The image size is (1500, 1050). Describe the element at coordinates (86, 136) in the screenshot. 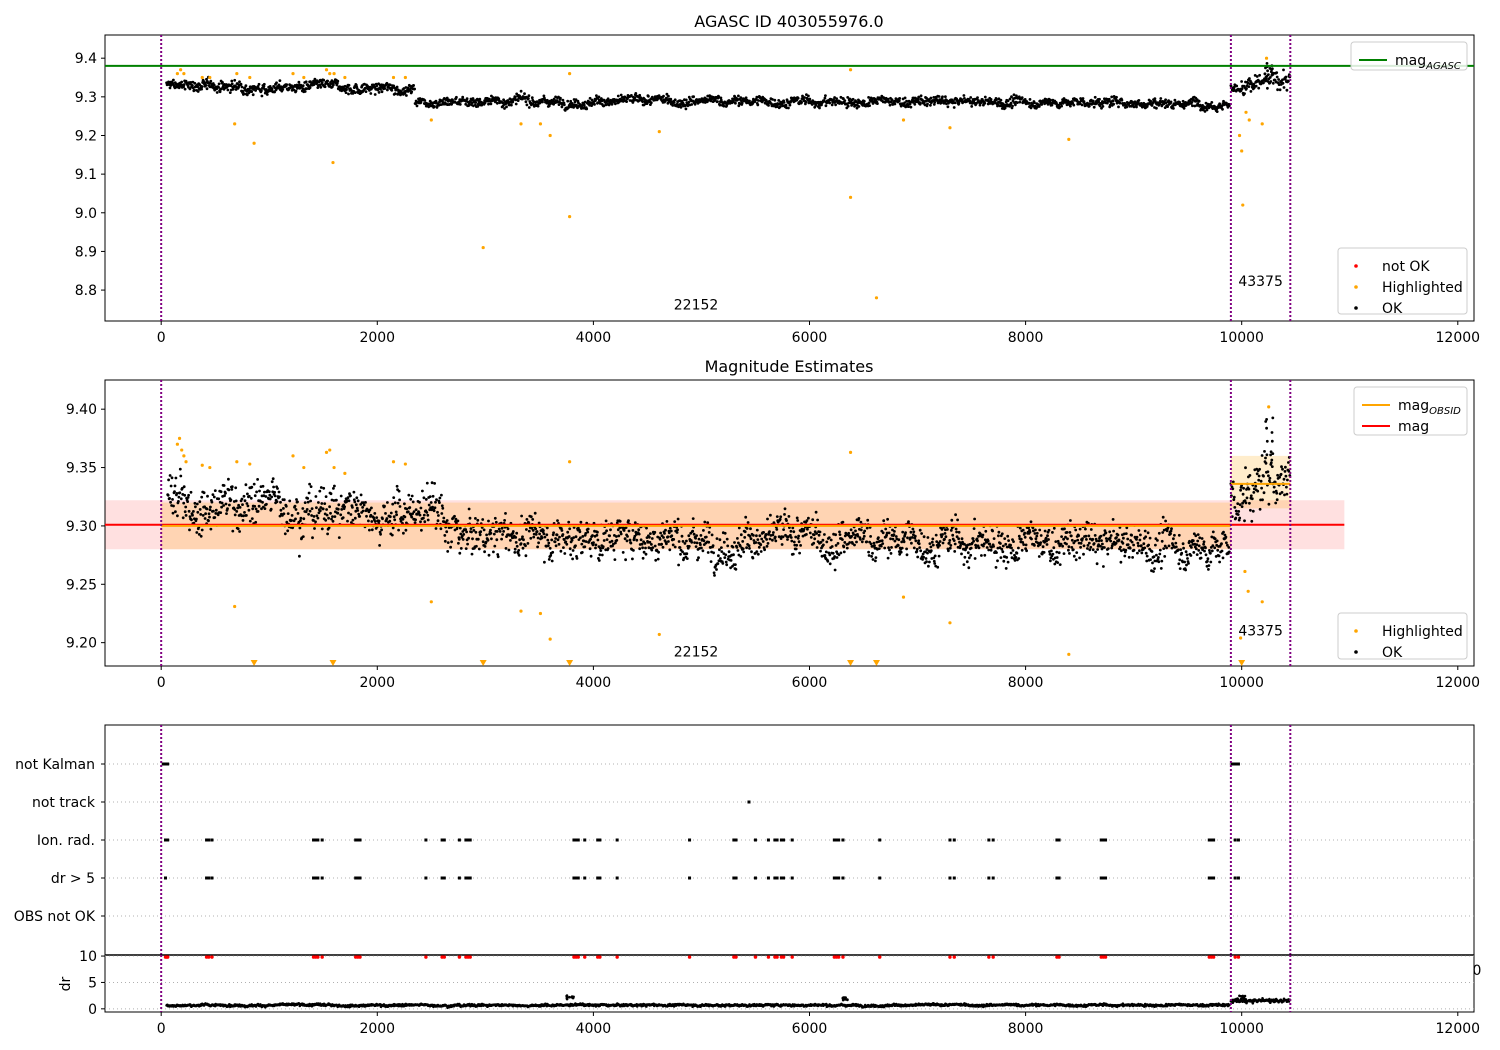

I see `p1-ytick-label: 9.2` at that location.